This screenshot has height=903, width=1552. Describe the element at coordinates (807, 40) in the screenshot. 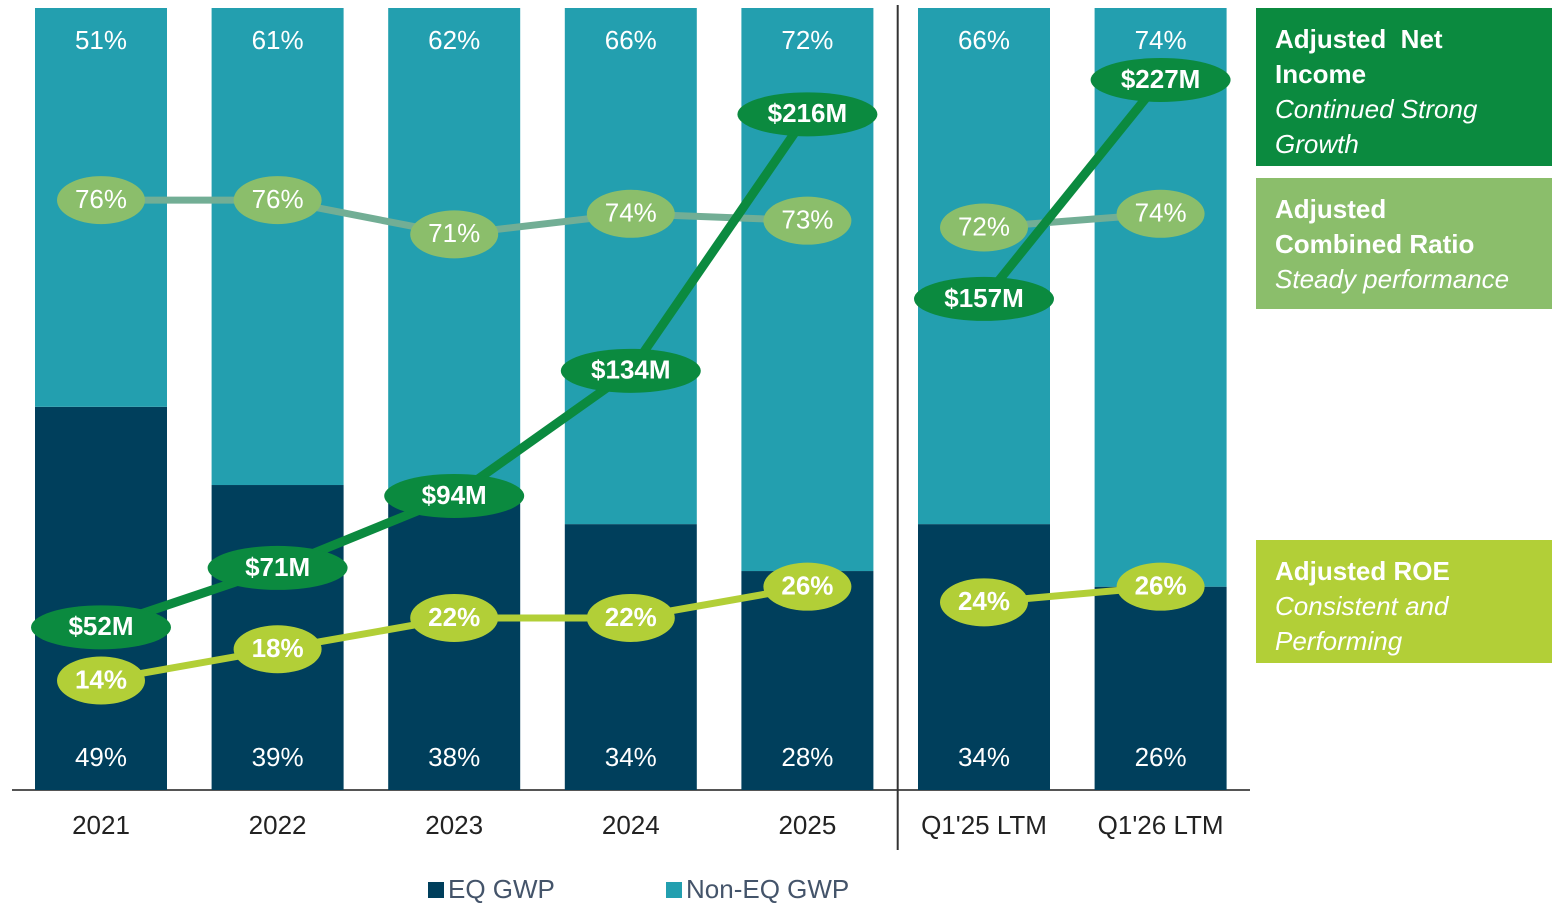

I see `bar-value-label: 72%` at that location.